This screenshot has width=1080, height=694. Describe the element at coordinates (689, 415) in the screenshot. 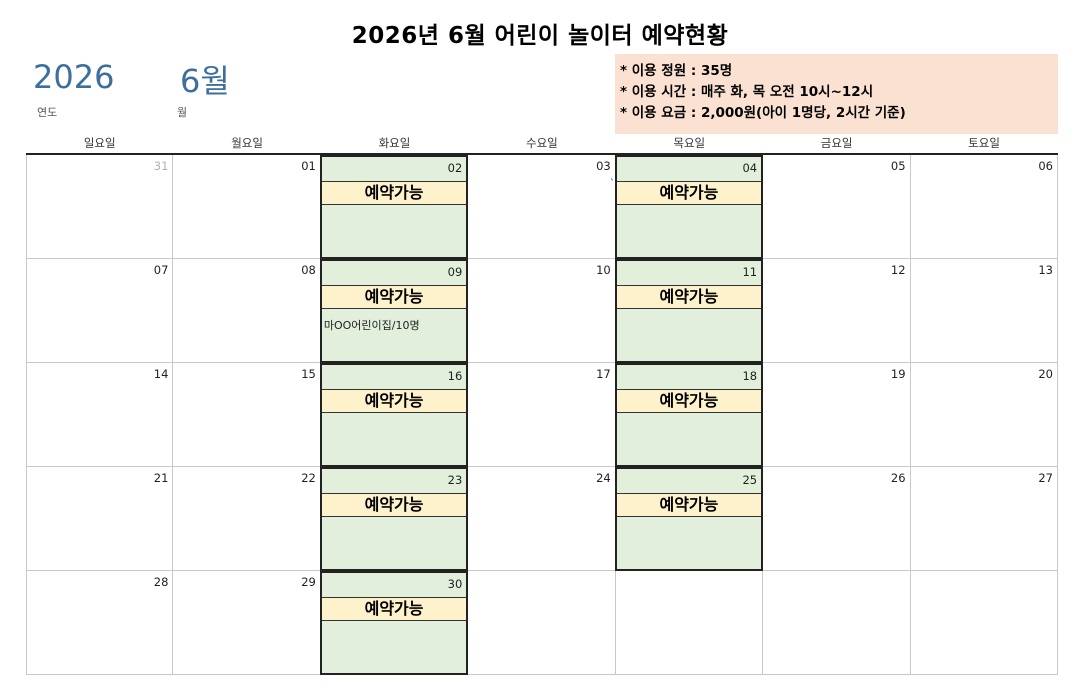

I see `calendar-day-available: 18 예약가능` at that location.